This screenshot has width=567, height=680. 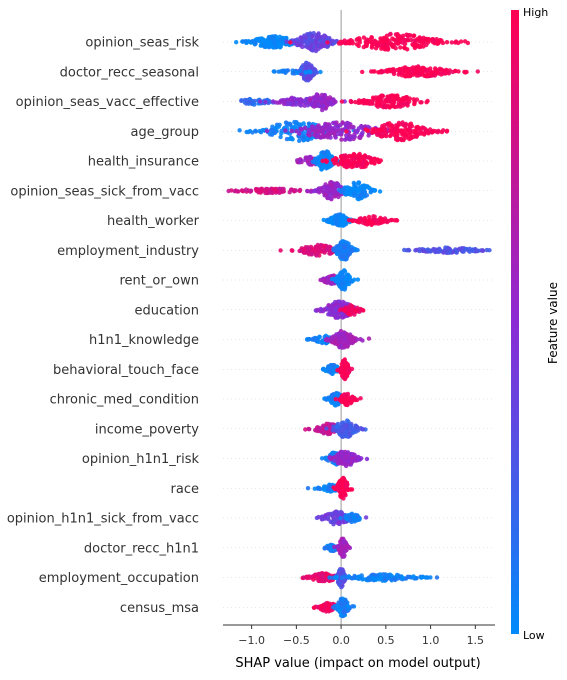 What do you see at coordinates (153, 221) in the screenshot?
I see `feature-label: health_worker` at bounding box center [153, 221].